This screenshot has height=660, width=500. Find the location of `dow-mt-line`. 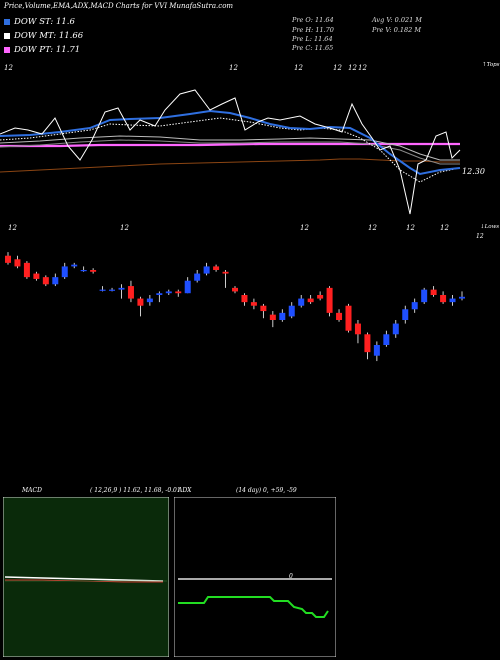

dow-mt-line is located at coordinates (230, 150).